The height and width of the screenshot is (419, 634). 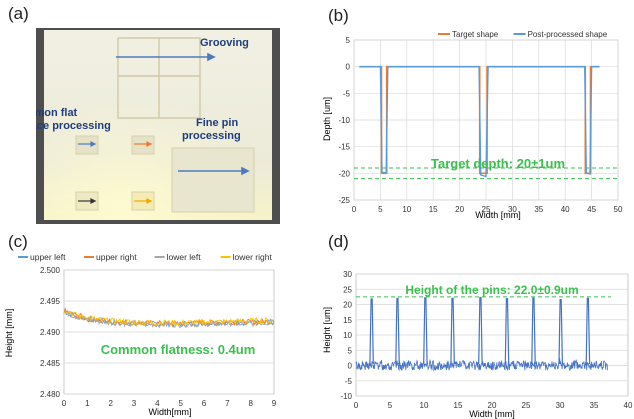 I want to click on chart-b-ytick-label: -15, so click(x=344, y=147).